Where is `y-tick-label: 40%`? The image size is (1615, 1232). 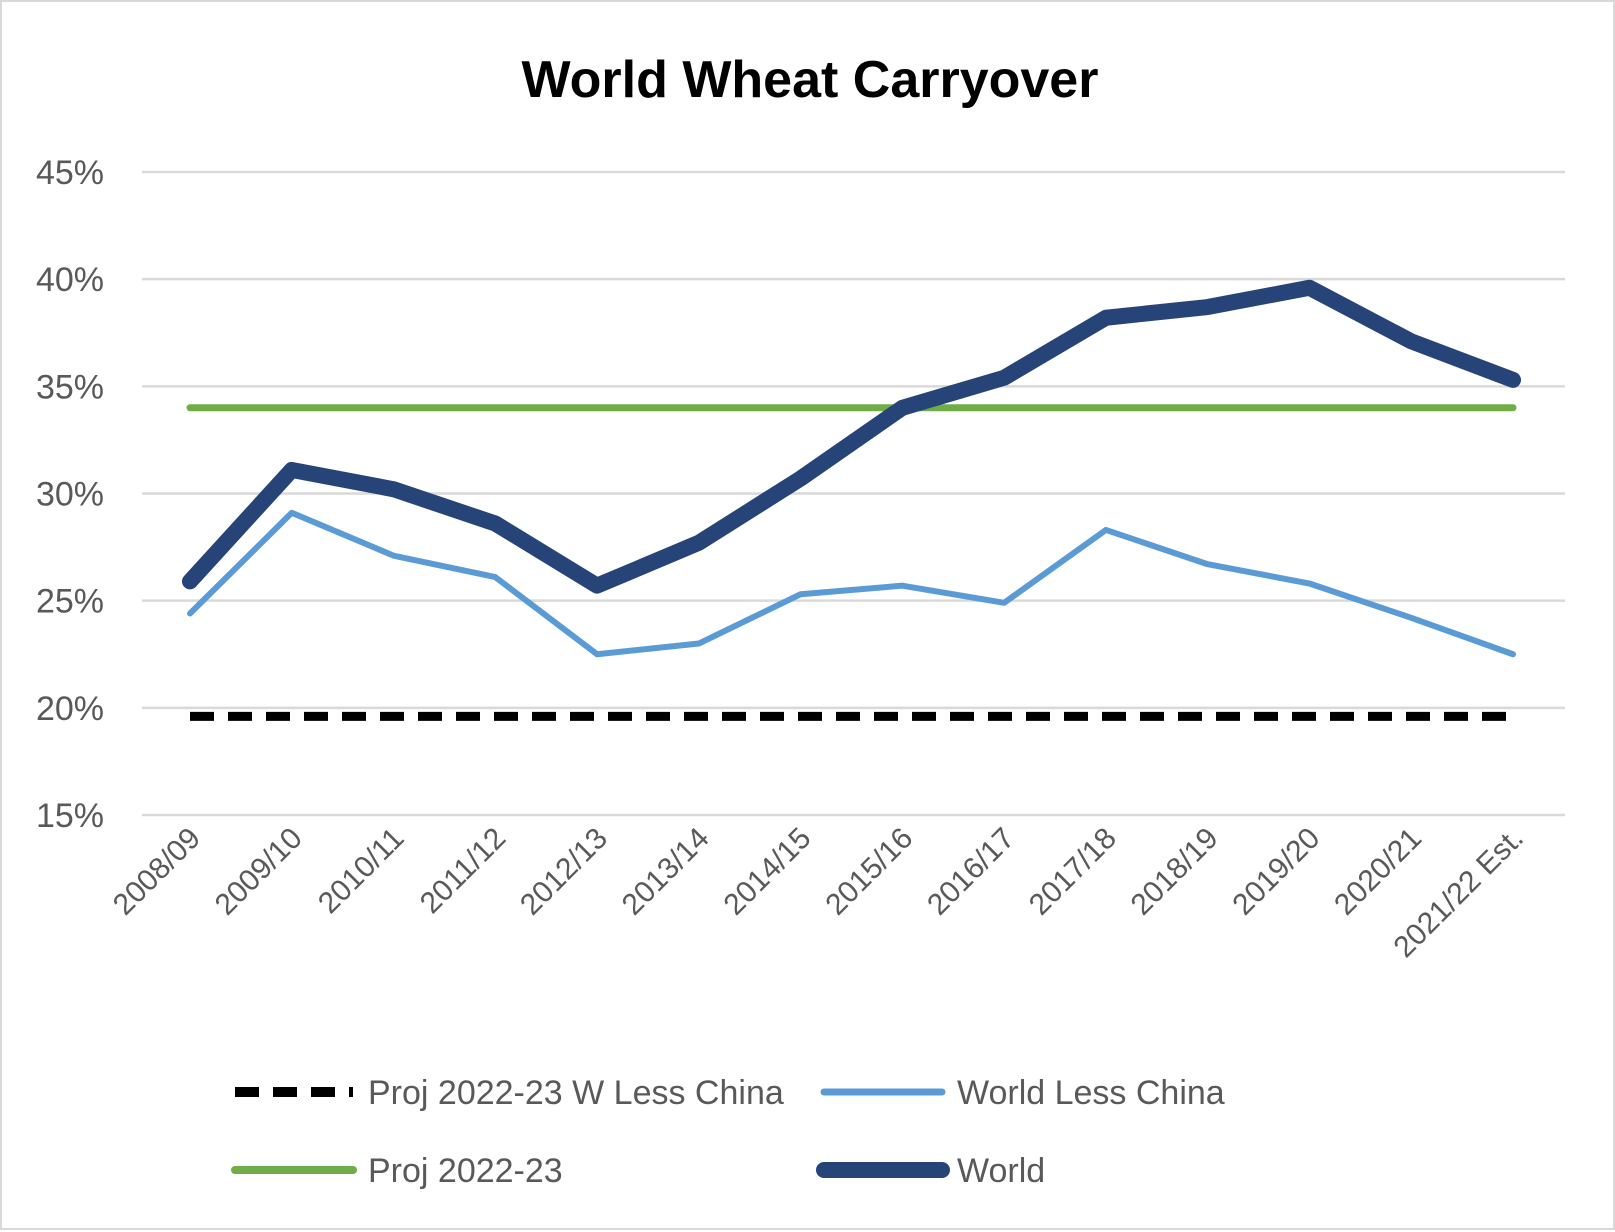 y-tick-label: 40% is located at coordinates (70, 280).